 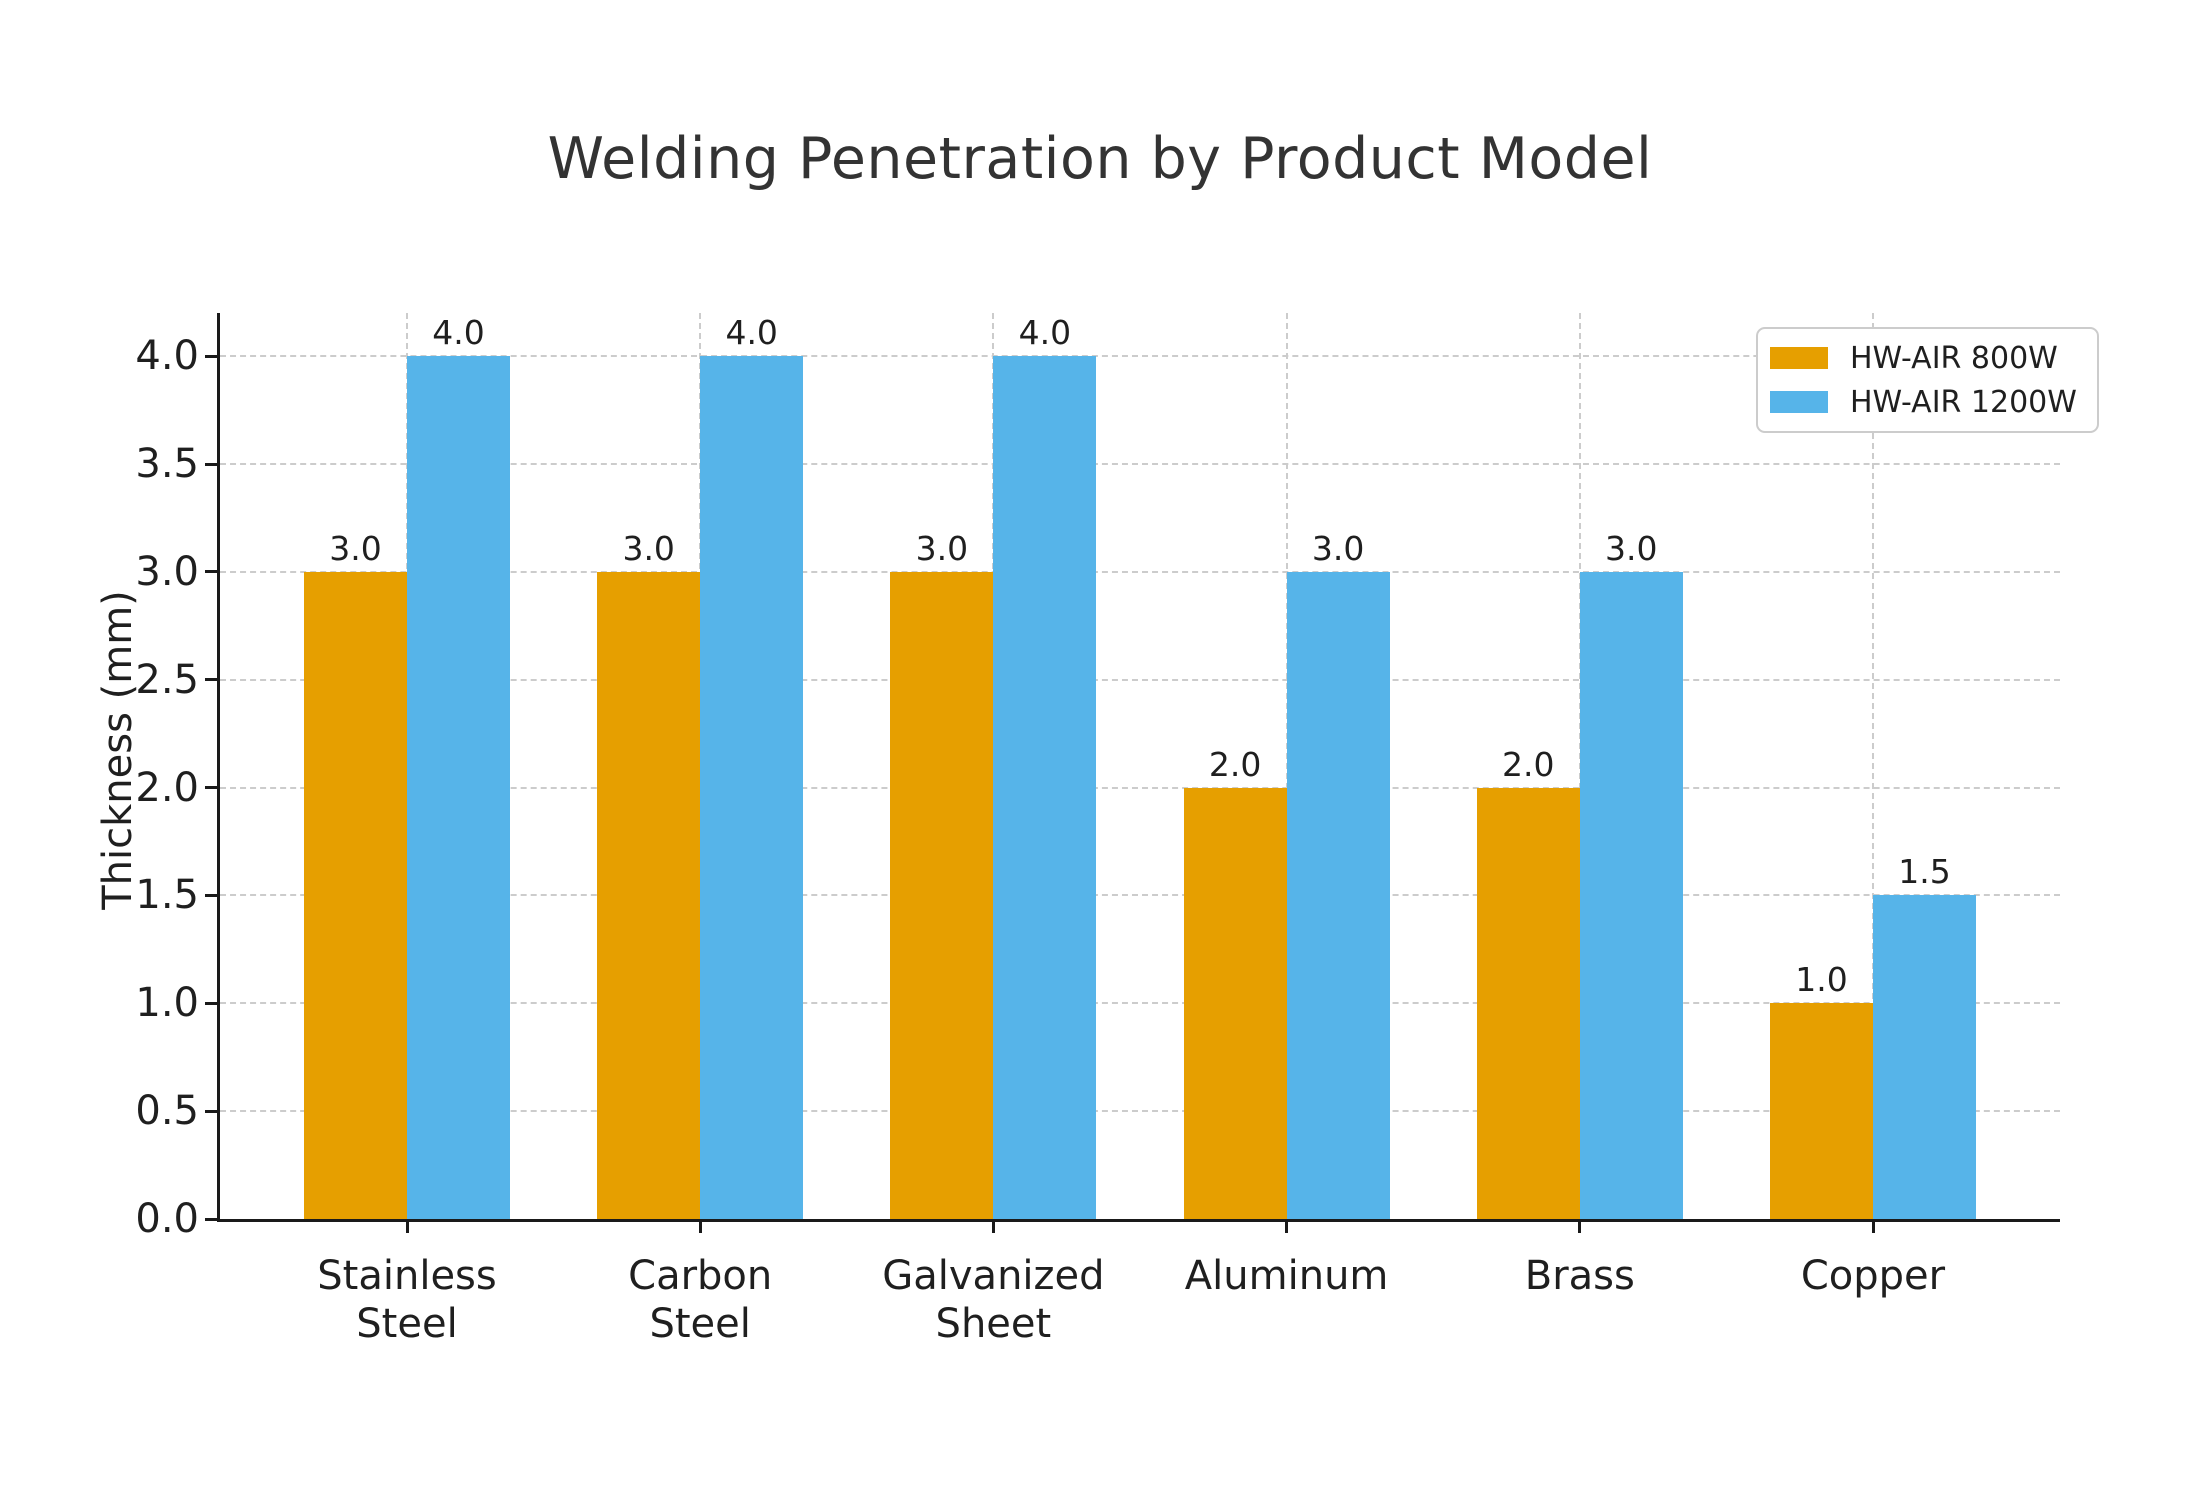 What do you see at coordinates (167, 1219) in the screenshot?
I see `y-tick-label: 0.0` at bounding box center [167, 1219].